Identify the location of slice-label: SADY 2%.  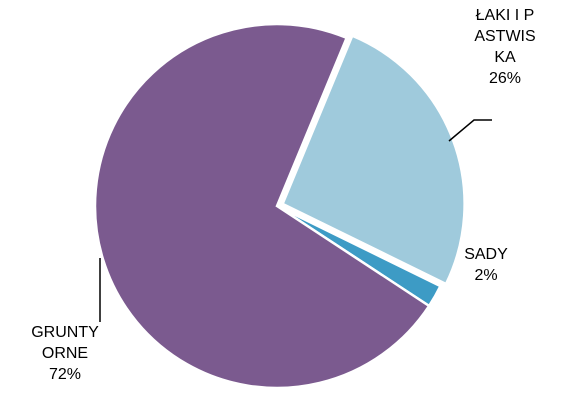
(486, 265).